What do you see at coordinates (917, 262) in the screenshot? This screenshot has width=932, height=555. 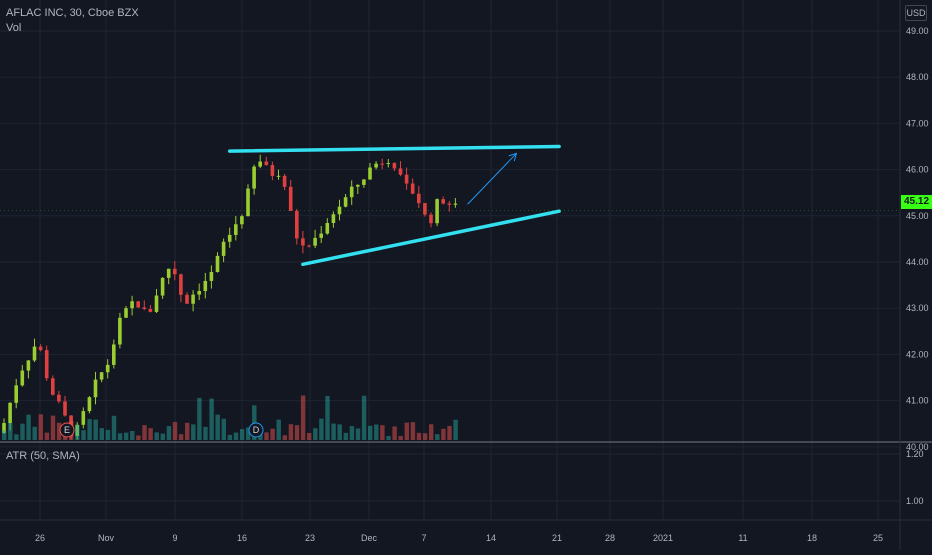 I see `price-tick-label: 44.00` at bounding box center [917, 262].